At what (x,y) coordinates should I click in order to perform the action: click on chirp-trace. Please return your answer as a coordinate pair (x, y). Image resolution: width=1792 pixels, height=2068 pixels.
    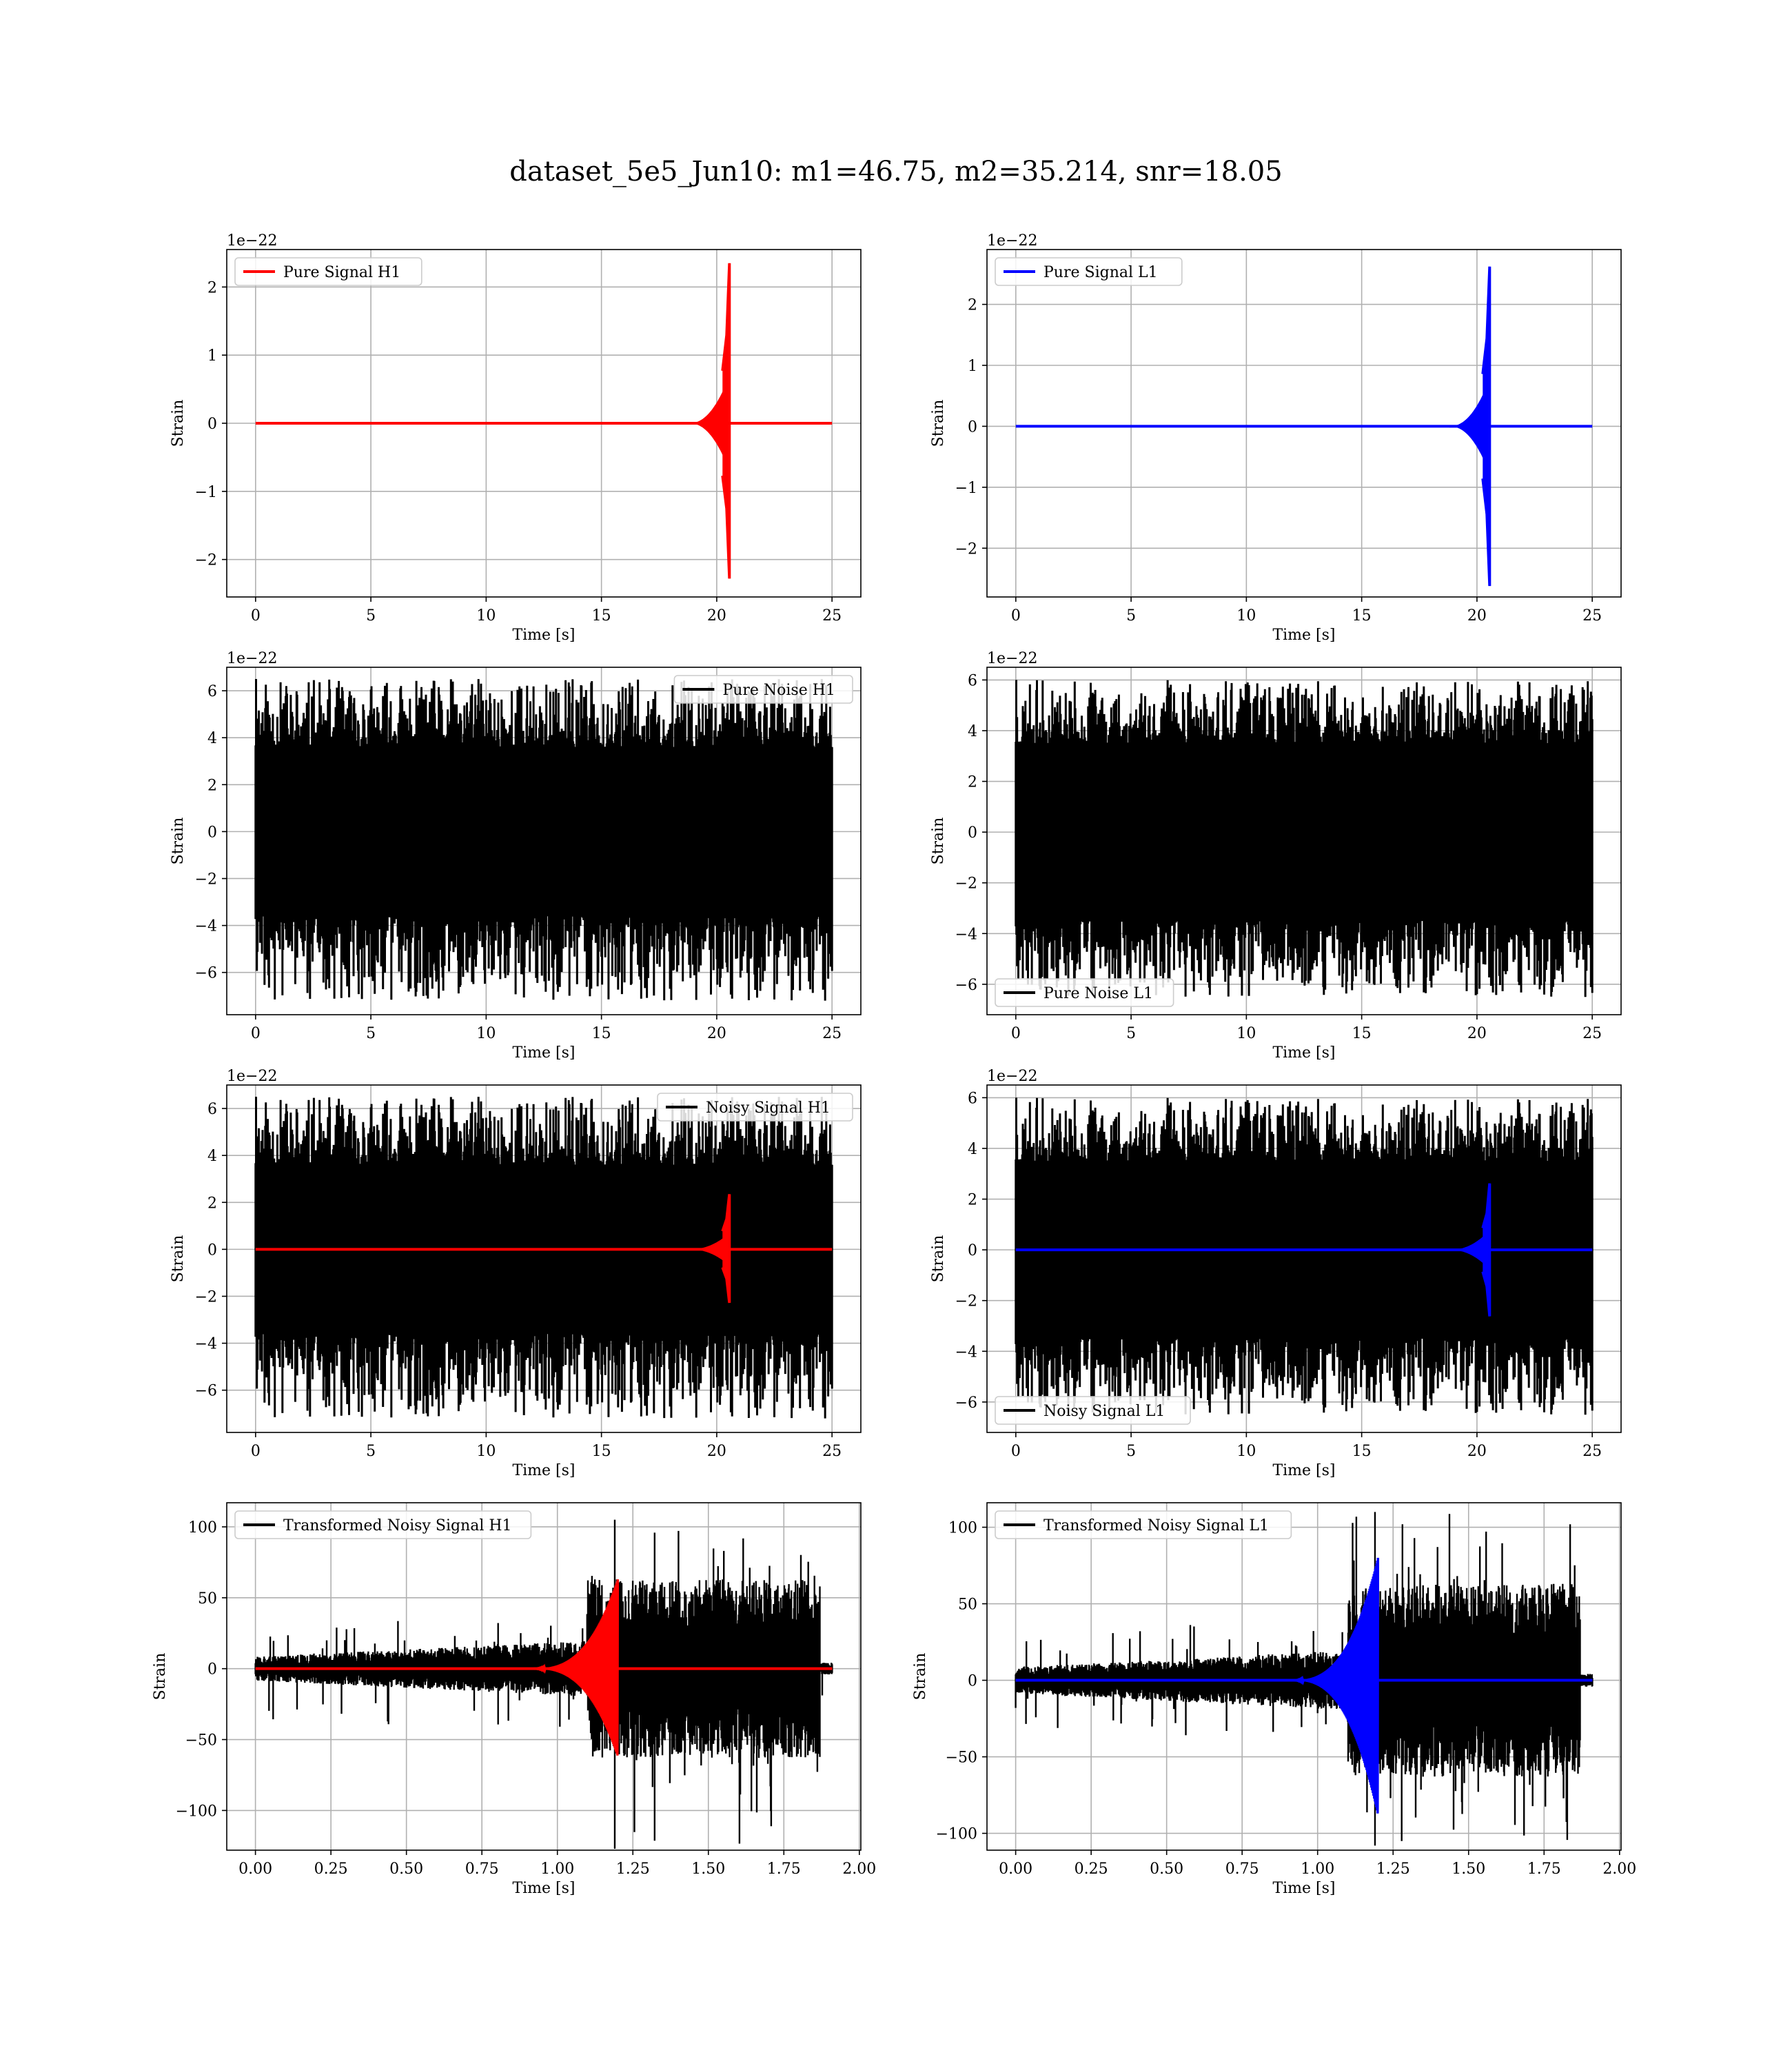
    Looking at the image, I should click on (1333, 1685).